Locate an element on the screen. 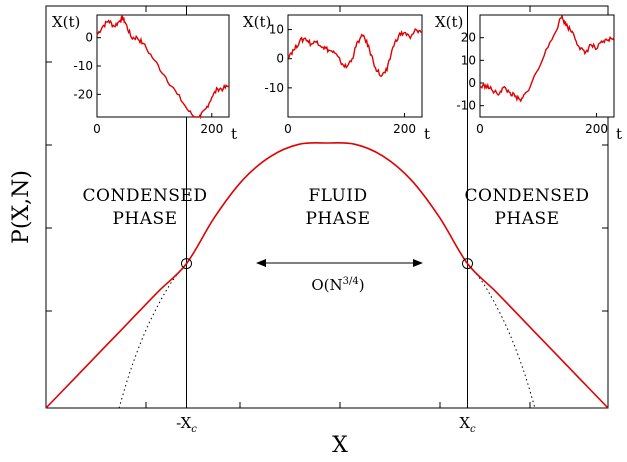  gaussian-continuation-right is located at coordinates (501, 336).